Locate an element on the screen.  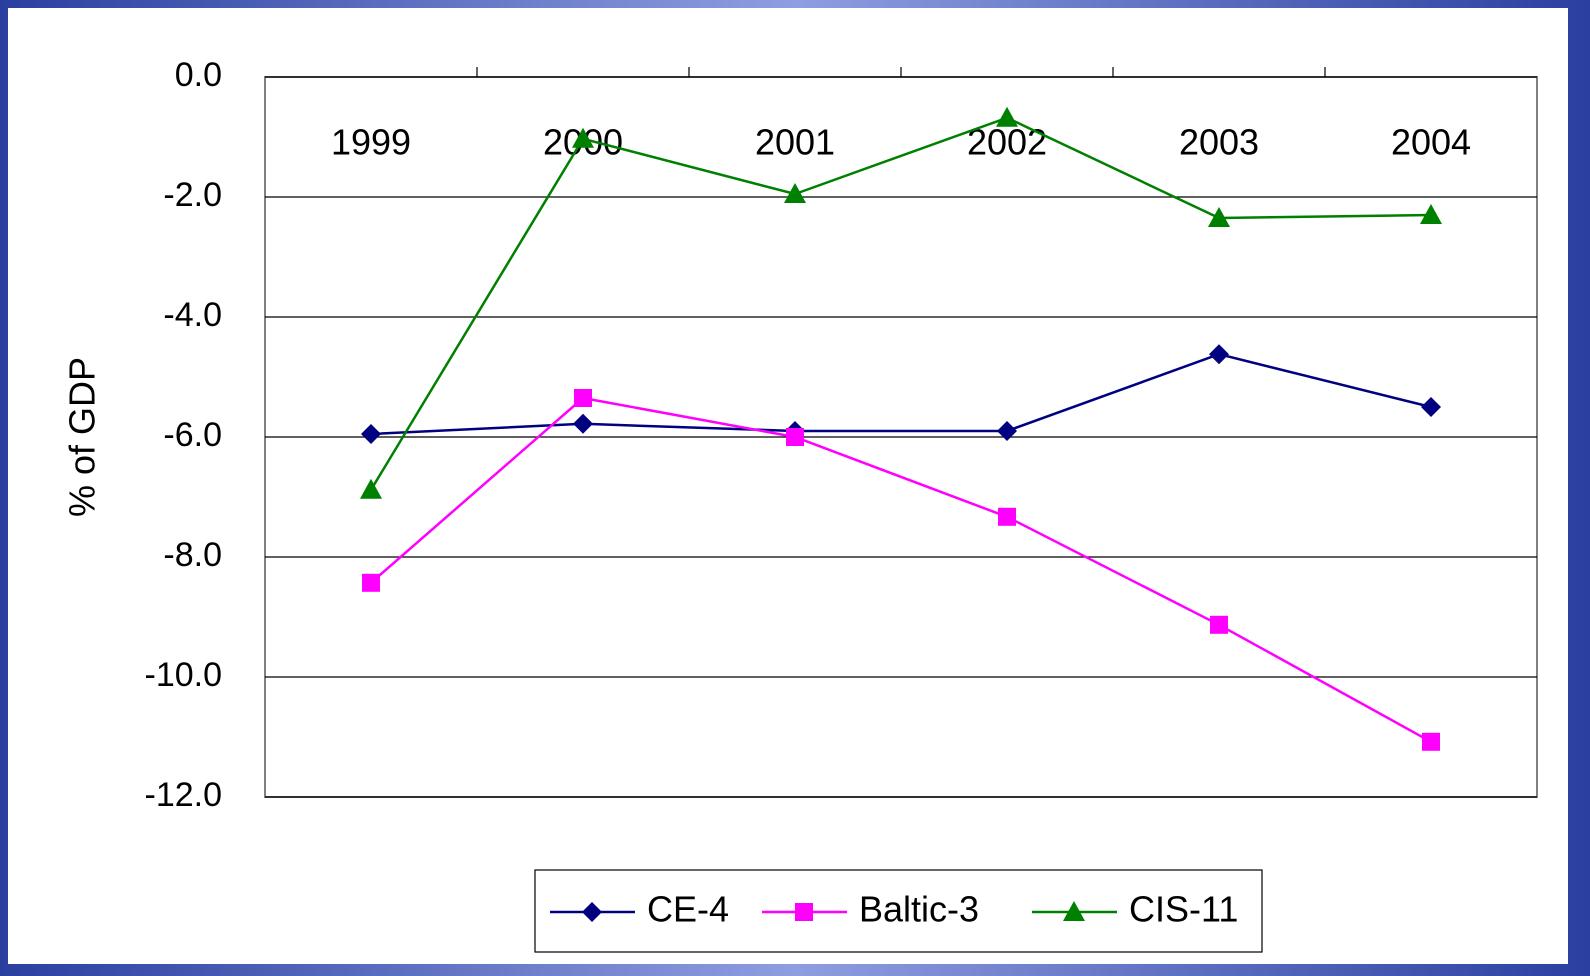
y-tick-label: -12.0 is located at coordinates (184, 795).